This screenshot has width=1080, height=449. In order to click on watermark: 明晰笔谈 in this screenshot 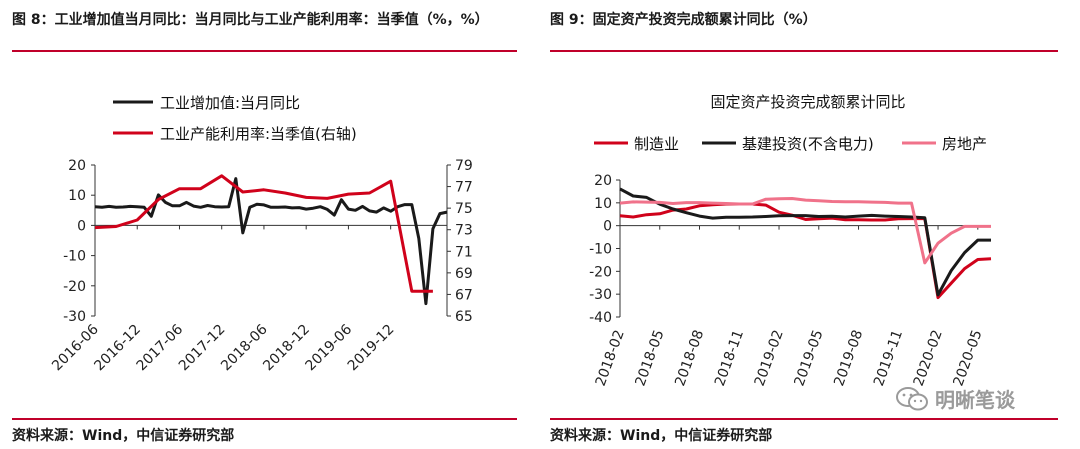, I will do `click(955, 398)`.